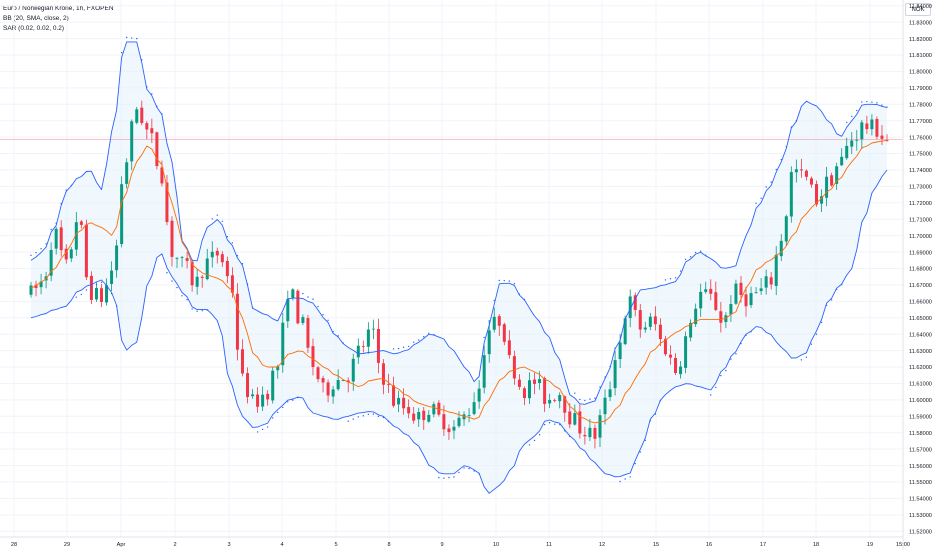 The image size is (932, 550). Describe the element at coordinates (920, 516) in the screenshot. I see `price-tick-label: 11.53000` at that location.